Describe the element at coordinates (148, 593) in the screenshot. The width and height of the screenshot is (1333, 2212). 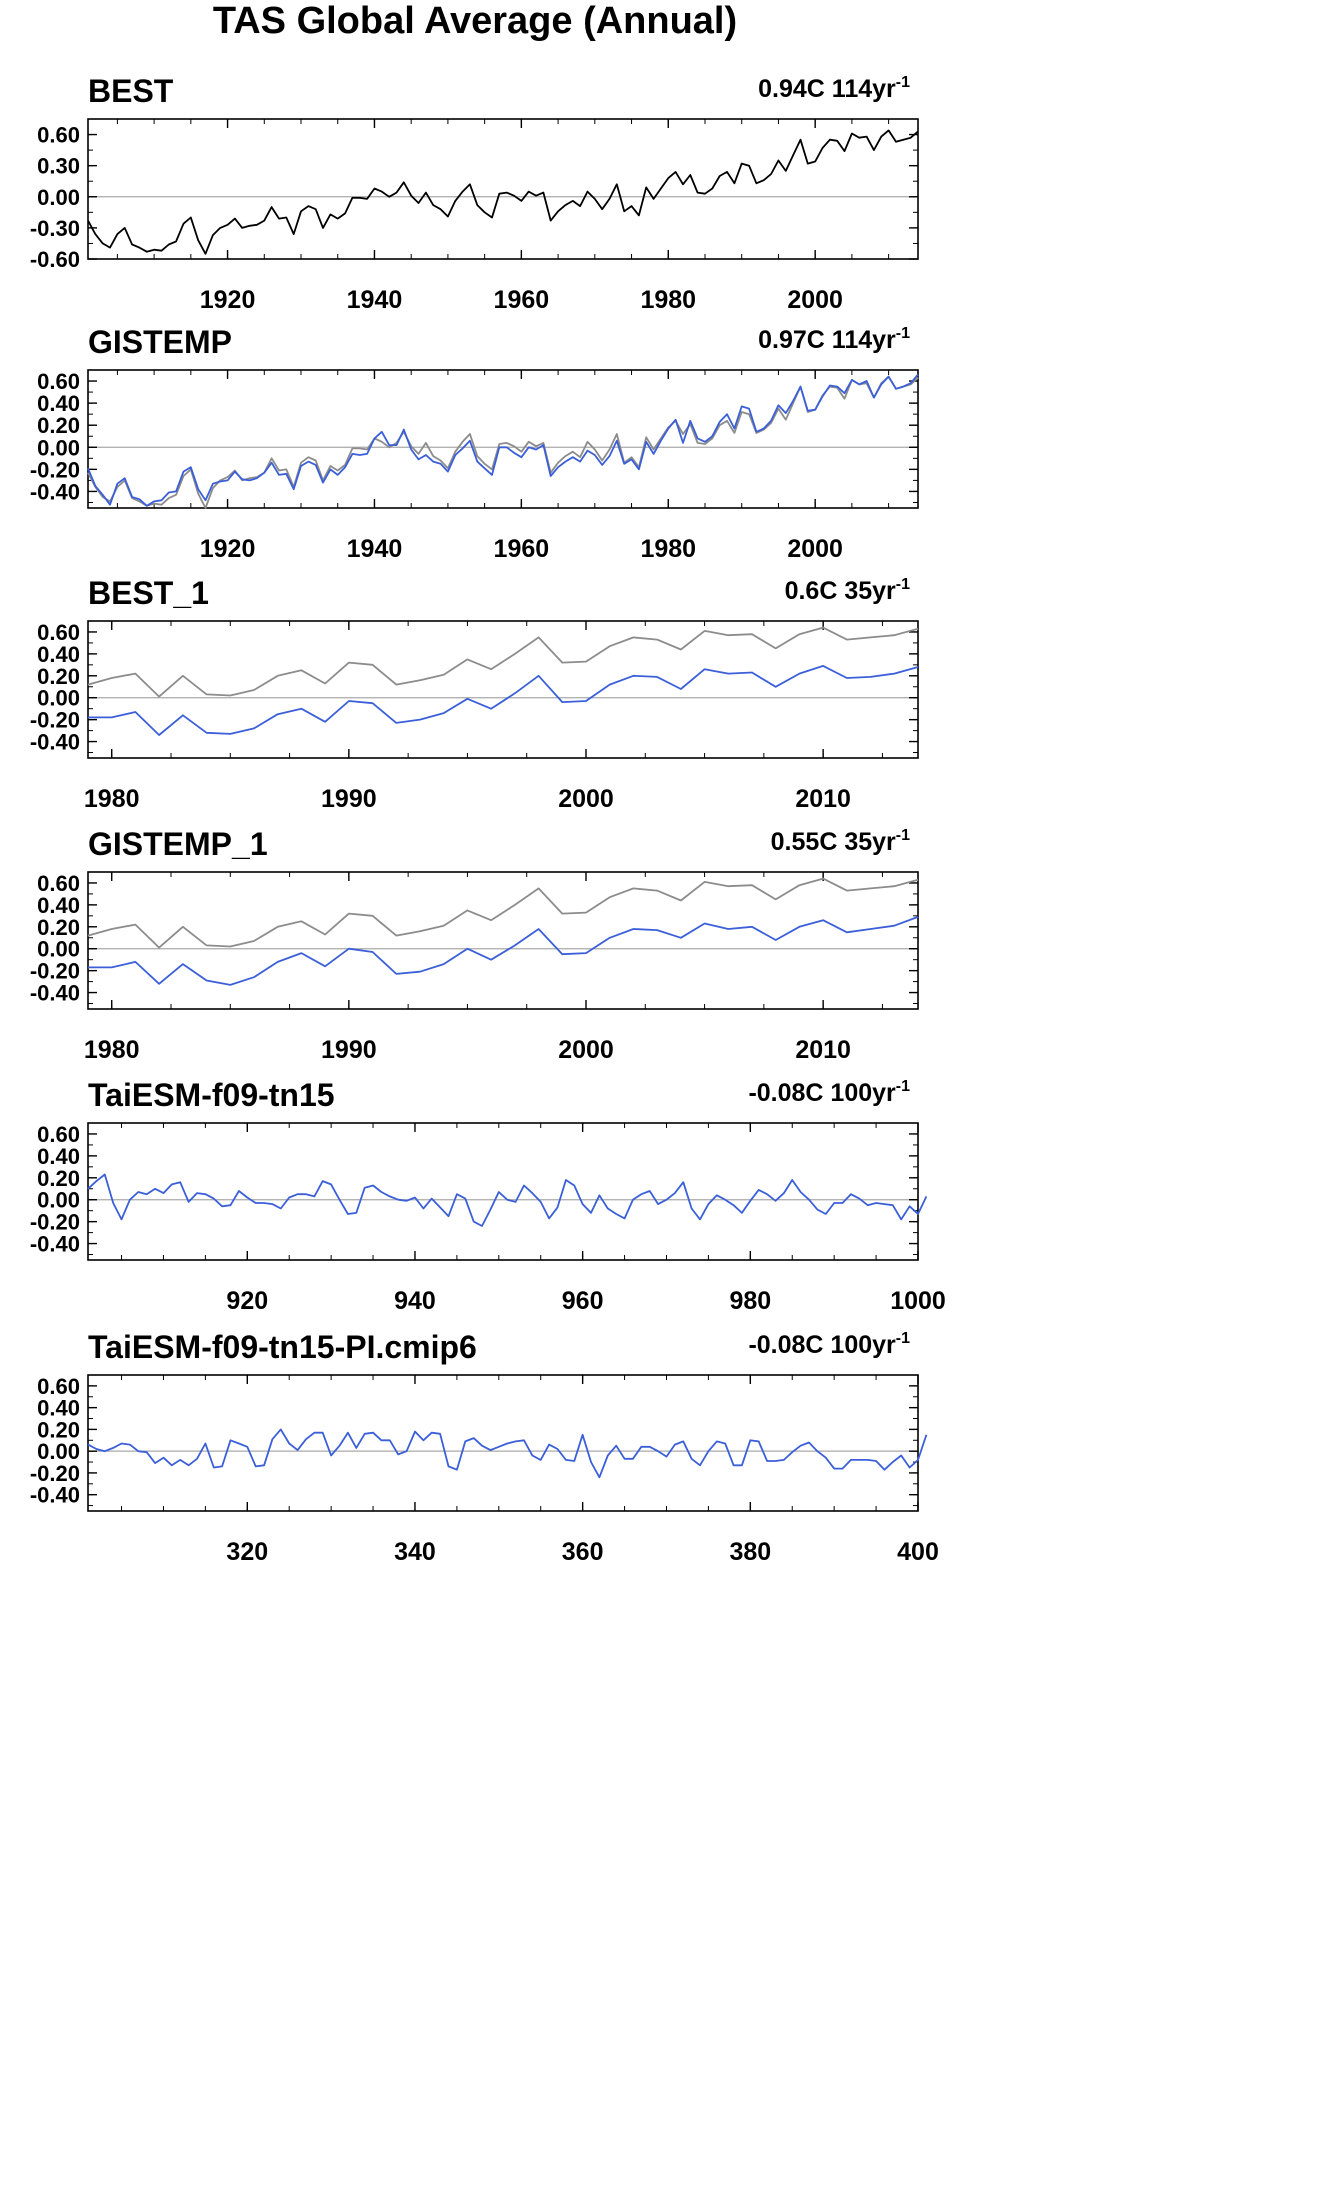
I see `panel-title: BEST_1` at that location.